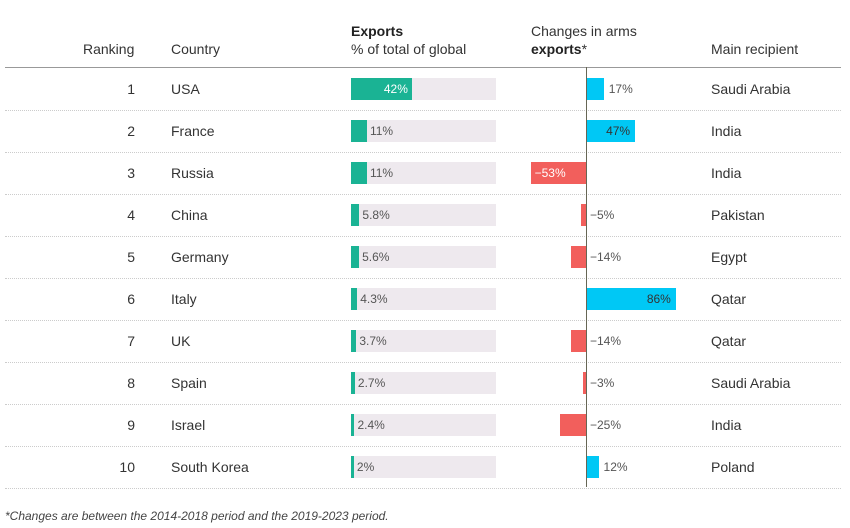 The width and height of the screenshot is (850, 528). Describe the element at coordinates (395, 89) in the screenshot. I see `exports-label: 42%` at that location.